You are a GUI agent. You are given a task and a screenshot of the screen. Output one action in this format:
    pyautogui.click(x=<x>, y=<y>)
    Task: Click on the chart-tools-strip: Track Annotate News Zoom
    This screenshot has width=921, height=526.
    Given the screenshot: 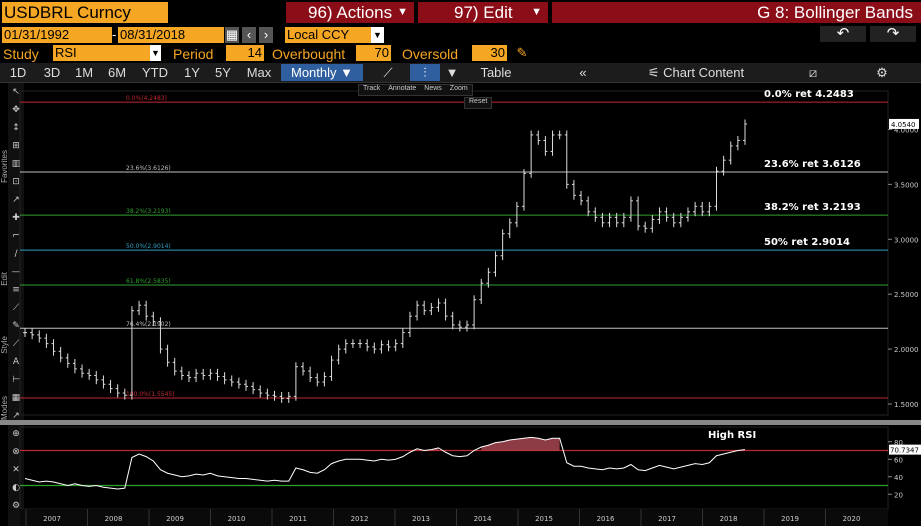 What is the action you would take?
    pyautogui.click(x=415, y=90)
    